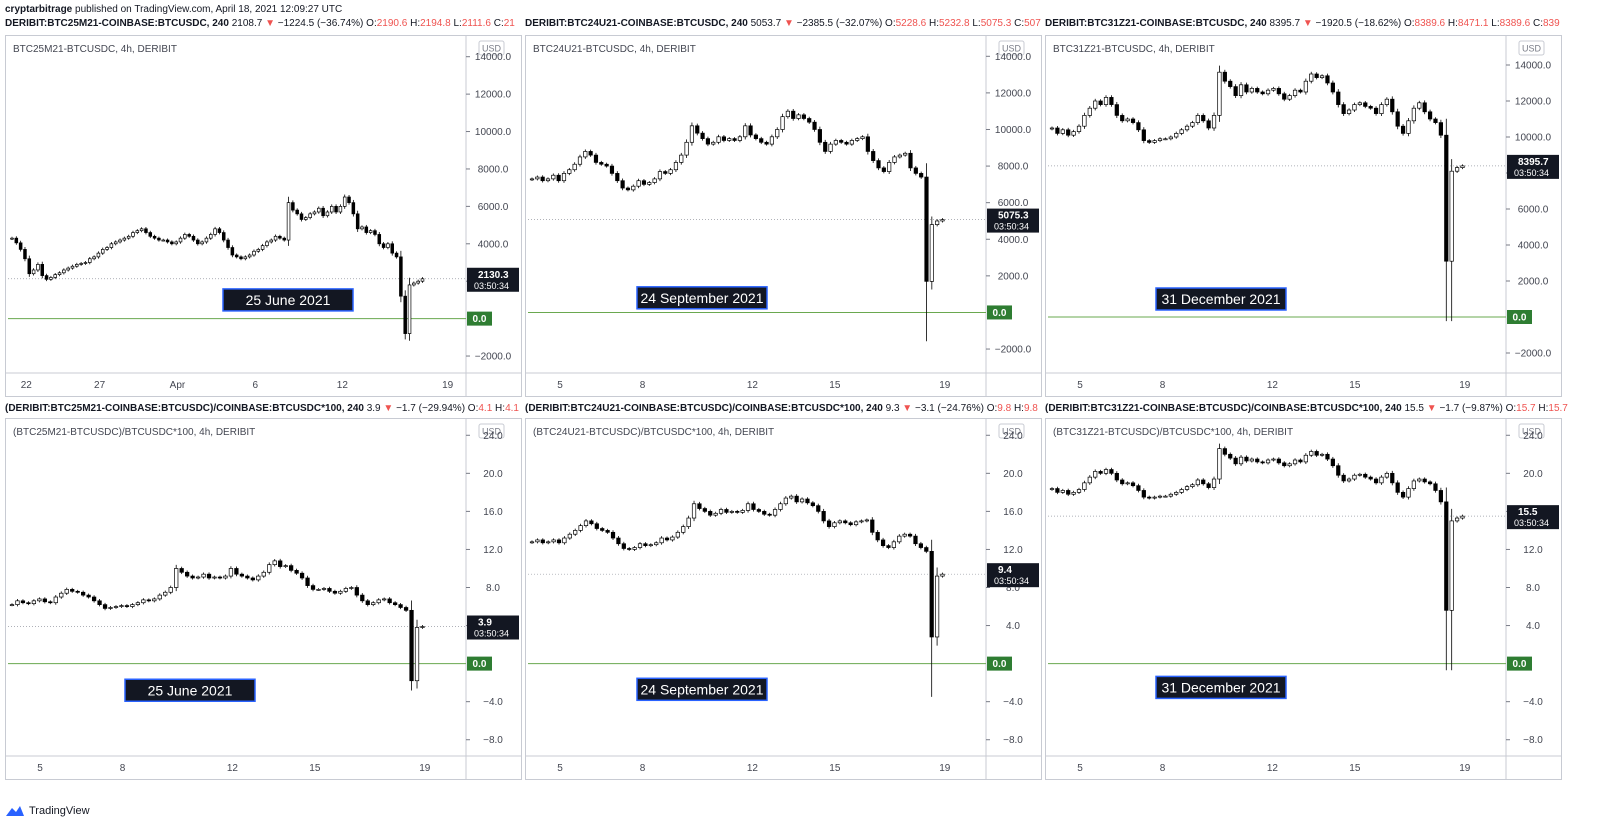 This screenshot has width=1600, height=827. What do you see at coordinates (39, 9) in the screenshot?
I see `author-name: cryptarbitrage` at bounding box center [39, 9].